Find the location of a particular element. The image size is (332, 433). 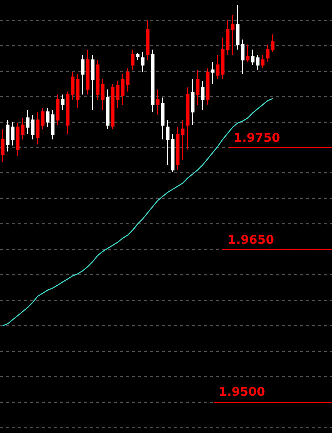

ref-line-label: 1.9750 is located at coordinates (257, 138).